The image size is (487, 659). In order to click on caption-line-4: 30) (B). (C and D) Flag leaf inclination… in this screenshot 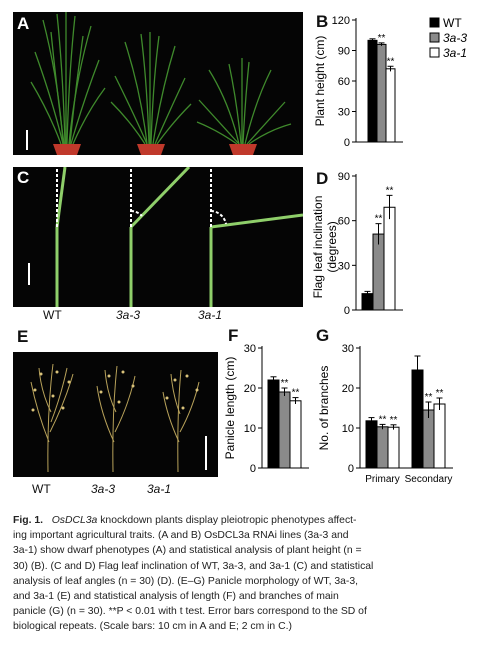, I will do `click(193, 566)`.